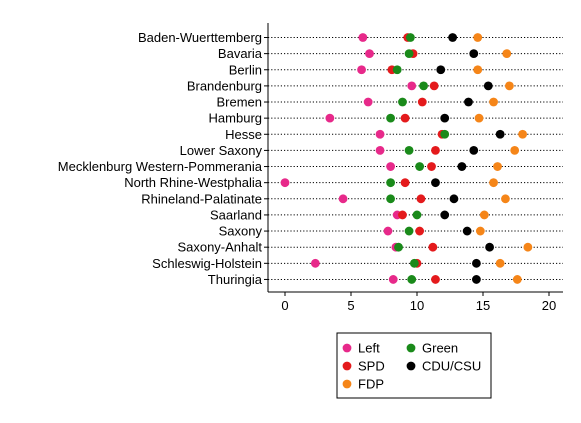  Describe the element at coordinates (390, 183) in the screenshot. I see `point-green-north-rhine-westphalia` at that location.